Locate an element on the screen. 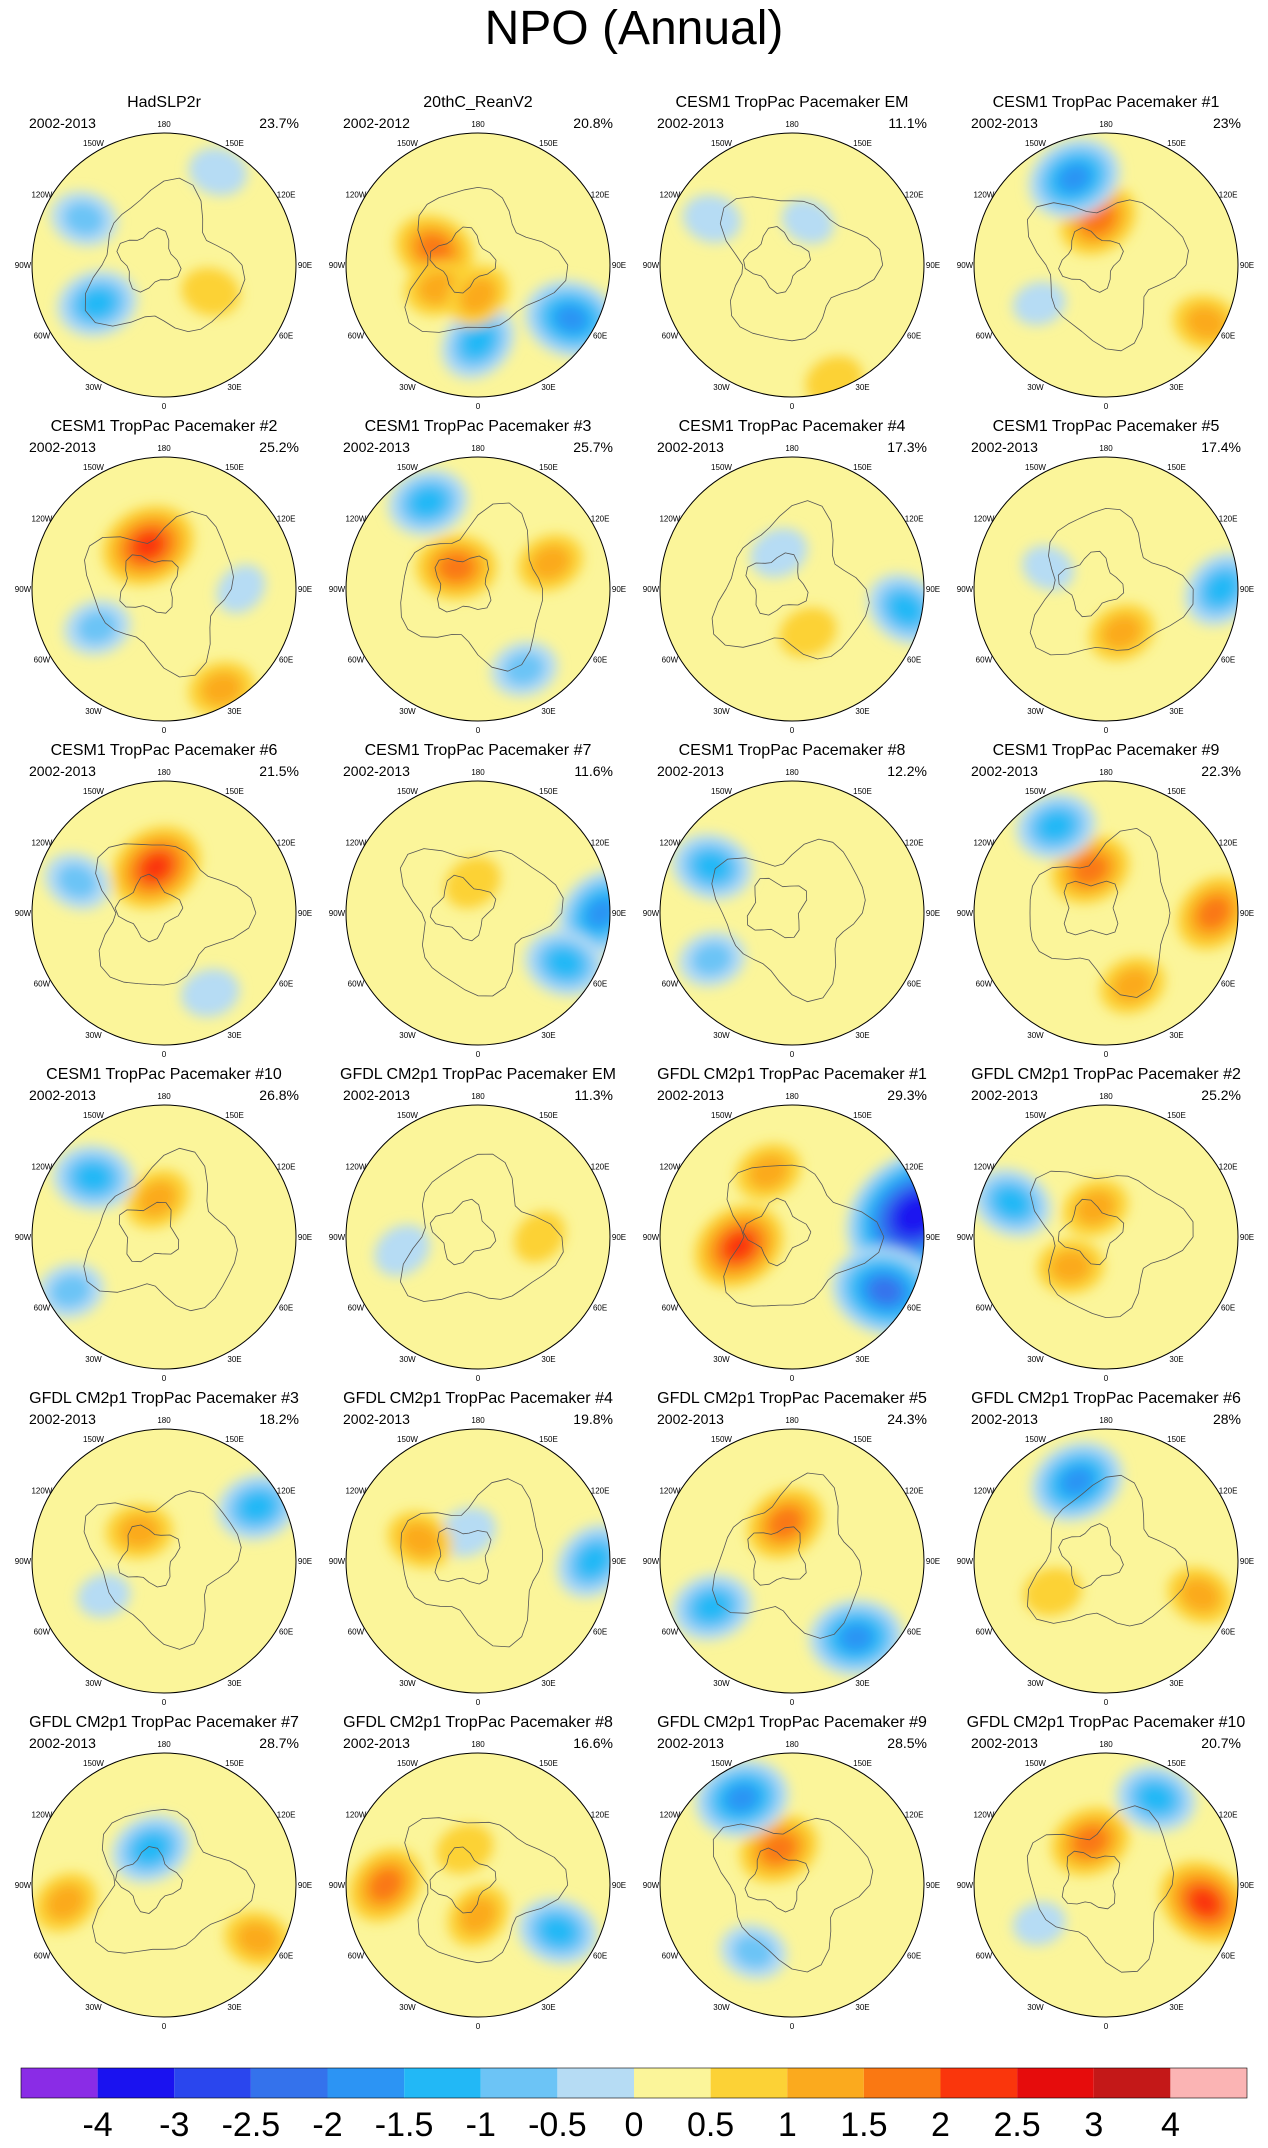  panel-title: GFDL CM2p1 TropPac Pacemaker #2 is located at coordinates (1106, 1074).